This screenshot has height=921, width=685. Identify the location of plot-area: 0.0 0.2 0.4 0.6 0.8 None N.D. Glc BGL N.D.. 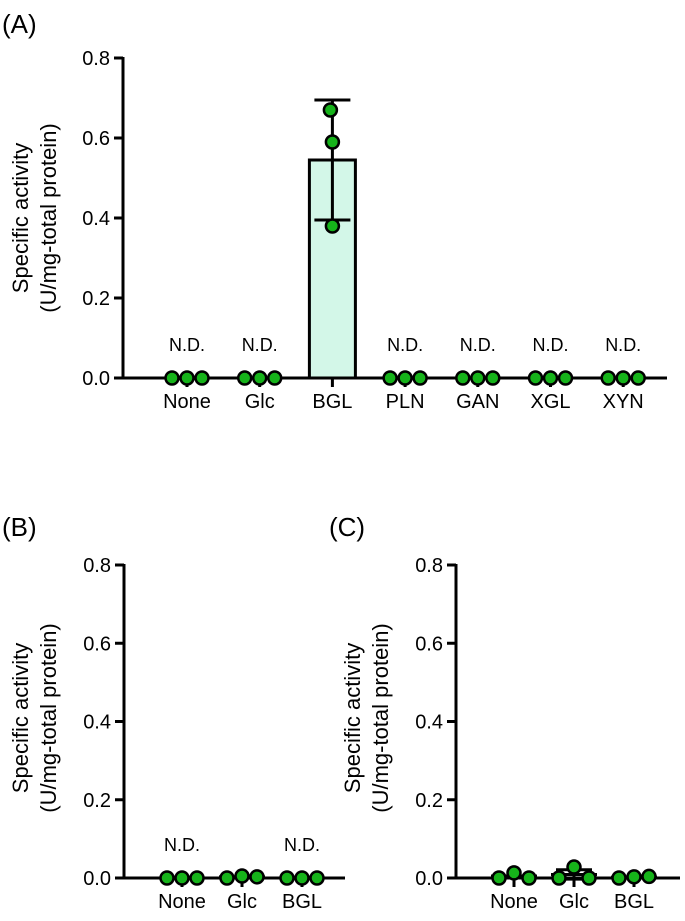
(214, 734).